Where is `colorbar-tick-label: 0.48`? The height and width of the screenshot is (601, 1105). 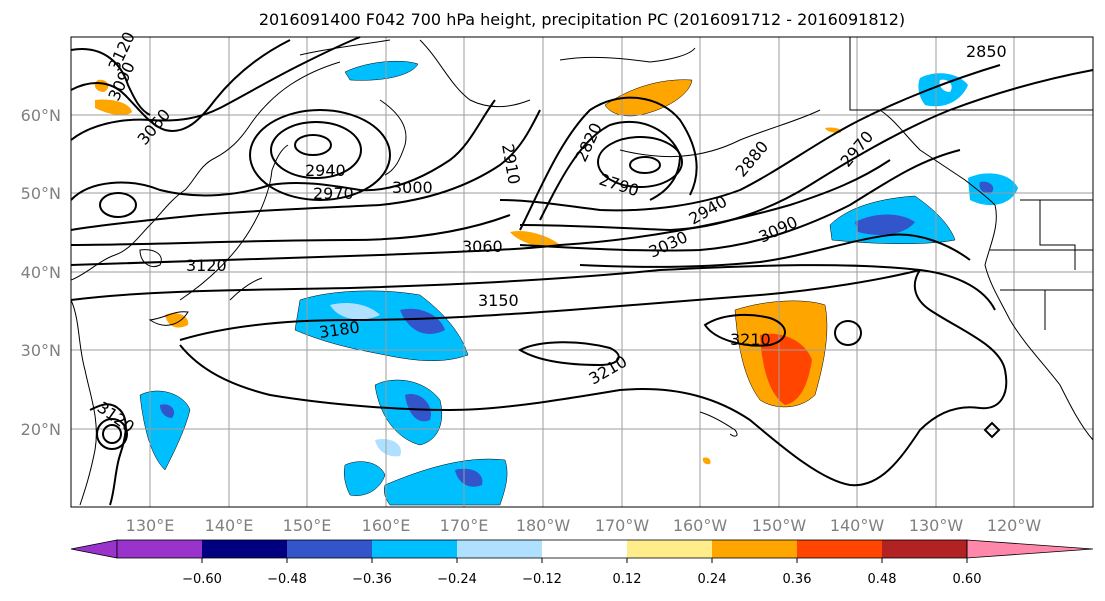
colorbar-tick-label: 0.48 is located at coordinates (882, 579).